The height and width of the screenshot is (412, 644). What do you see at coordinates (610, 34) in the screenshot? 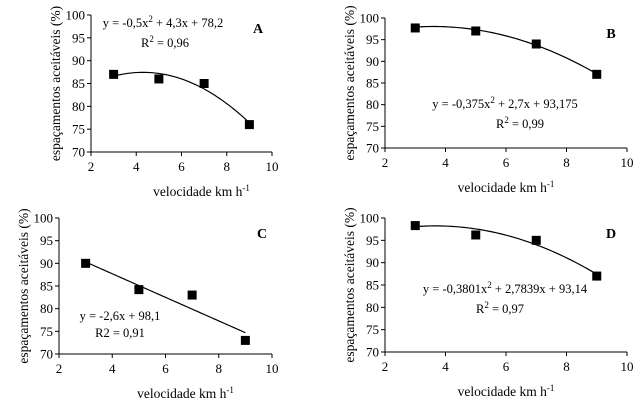
I see `panel-letter: B` at bounding box center [610, 34].